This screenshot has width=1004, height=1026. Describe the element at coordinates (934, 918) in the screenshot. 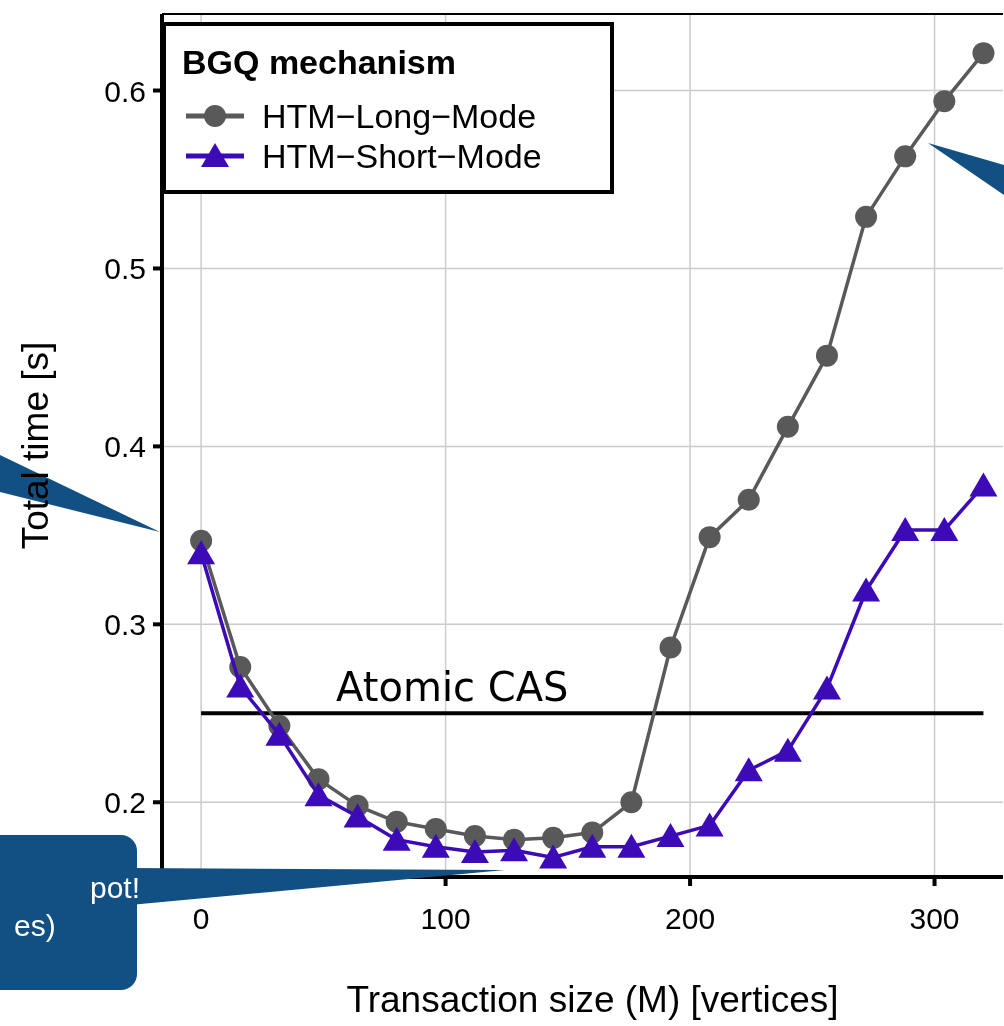

I see `x-tick-label: 300` at that location.